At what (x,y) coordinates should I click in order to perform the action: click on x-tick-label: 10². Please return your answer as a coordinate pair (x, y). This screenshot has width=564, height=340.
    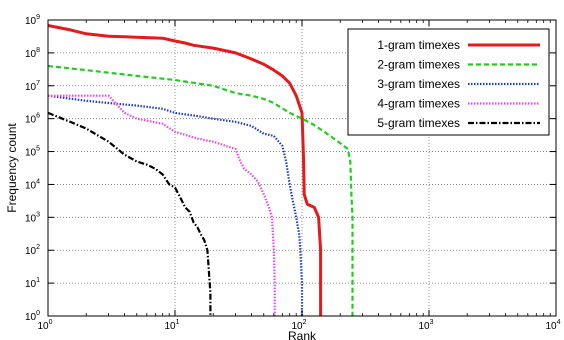
    Looking at the image, I should click on (298, 325).